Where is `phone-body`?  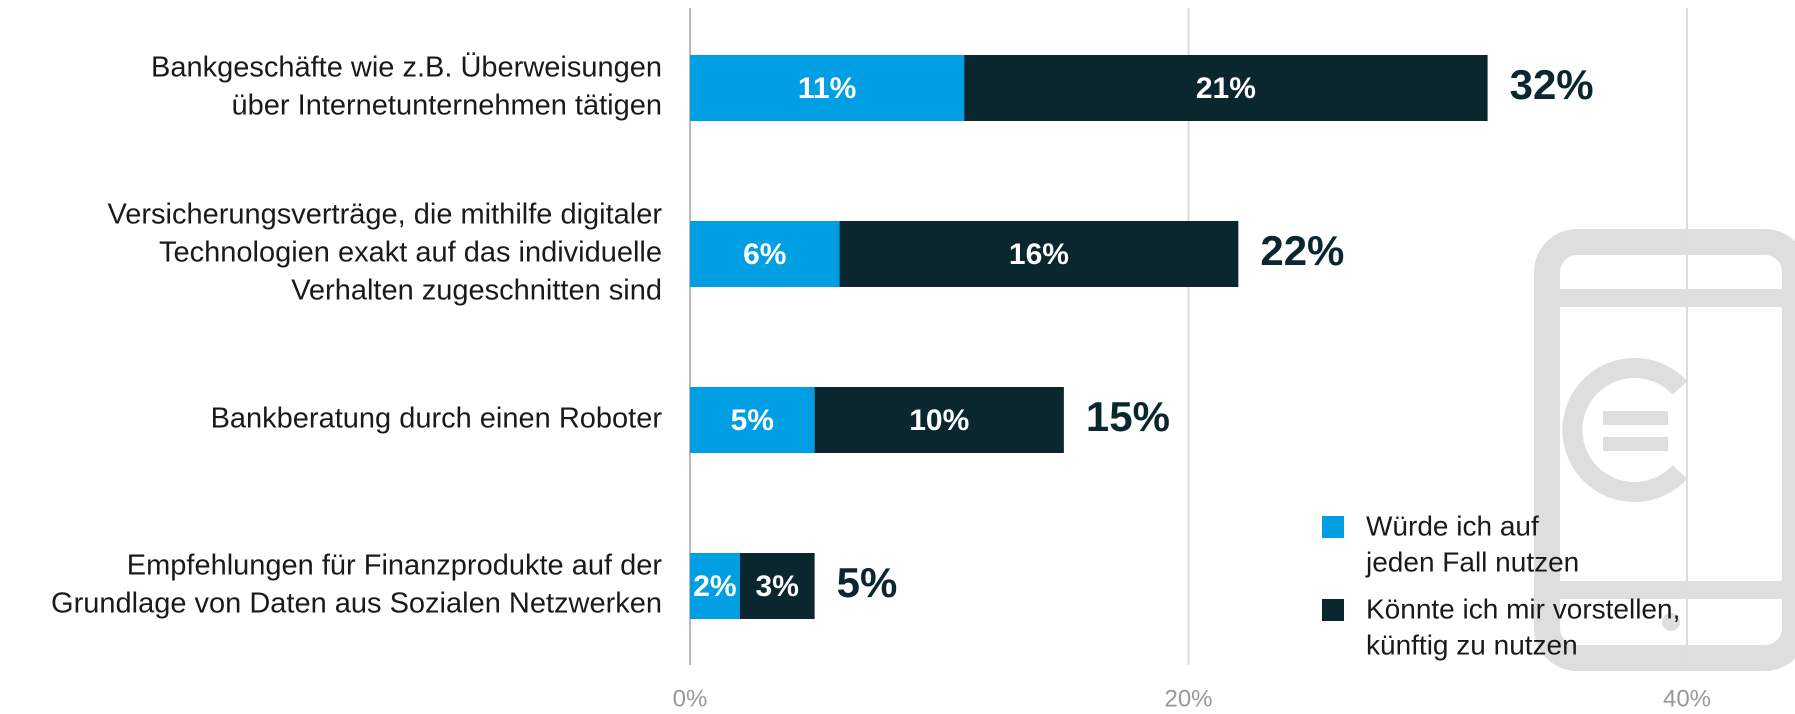 phone-body is located at coordinates (1664, 450).